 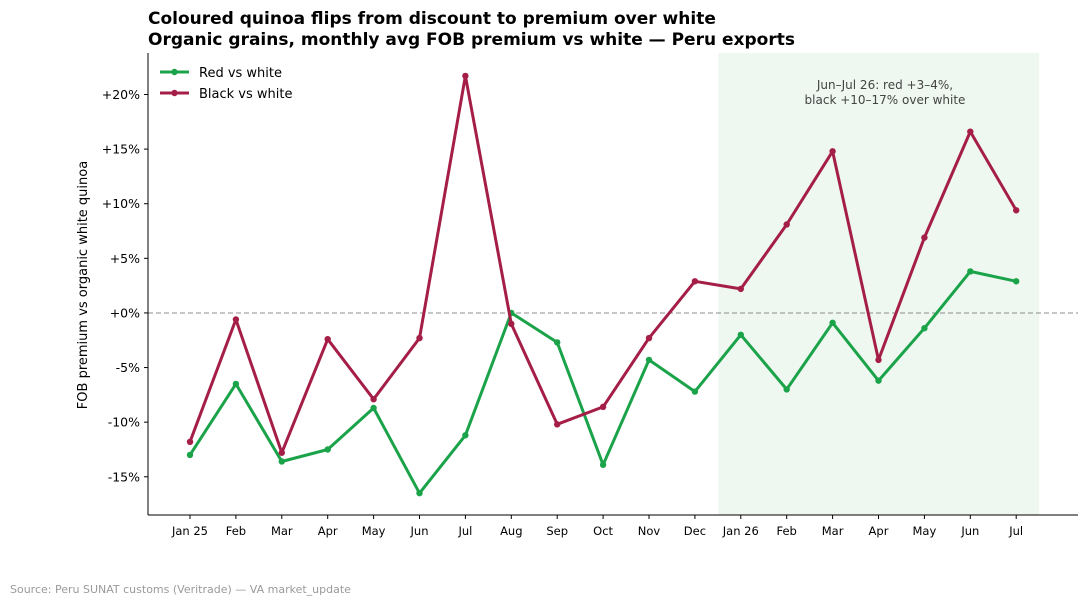 What do you see at coordinates (121, 94) in the screenshot?
I see `y-tick-label: +20%` at bounding box center [121, 94].